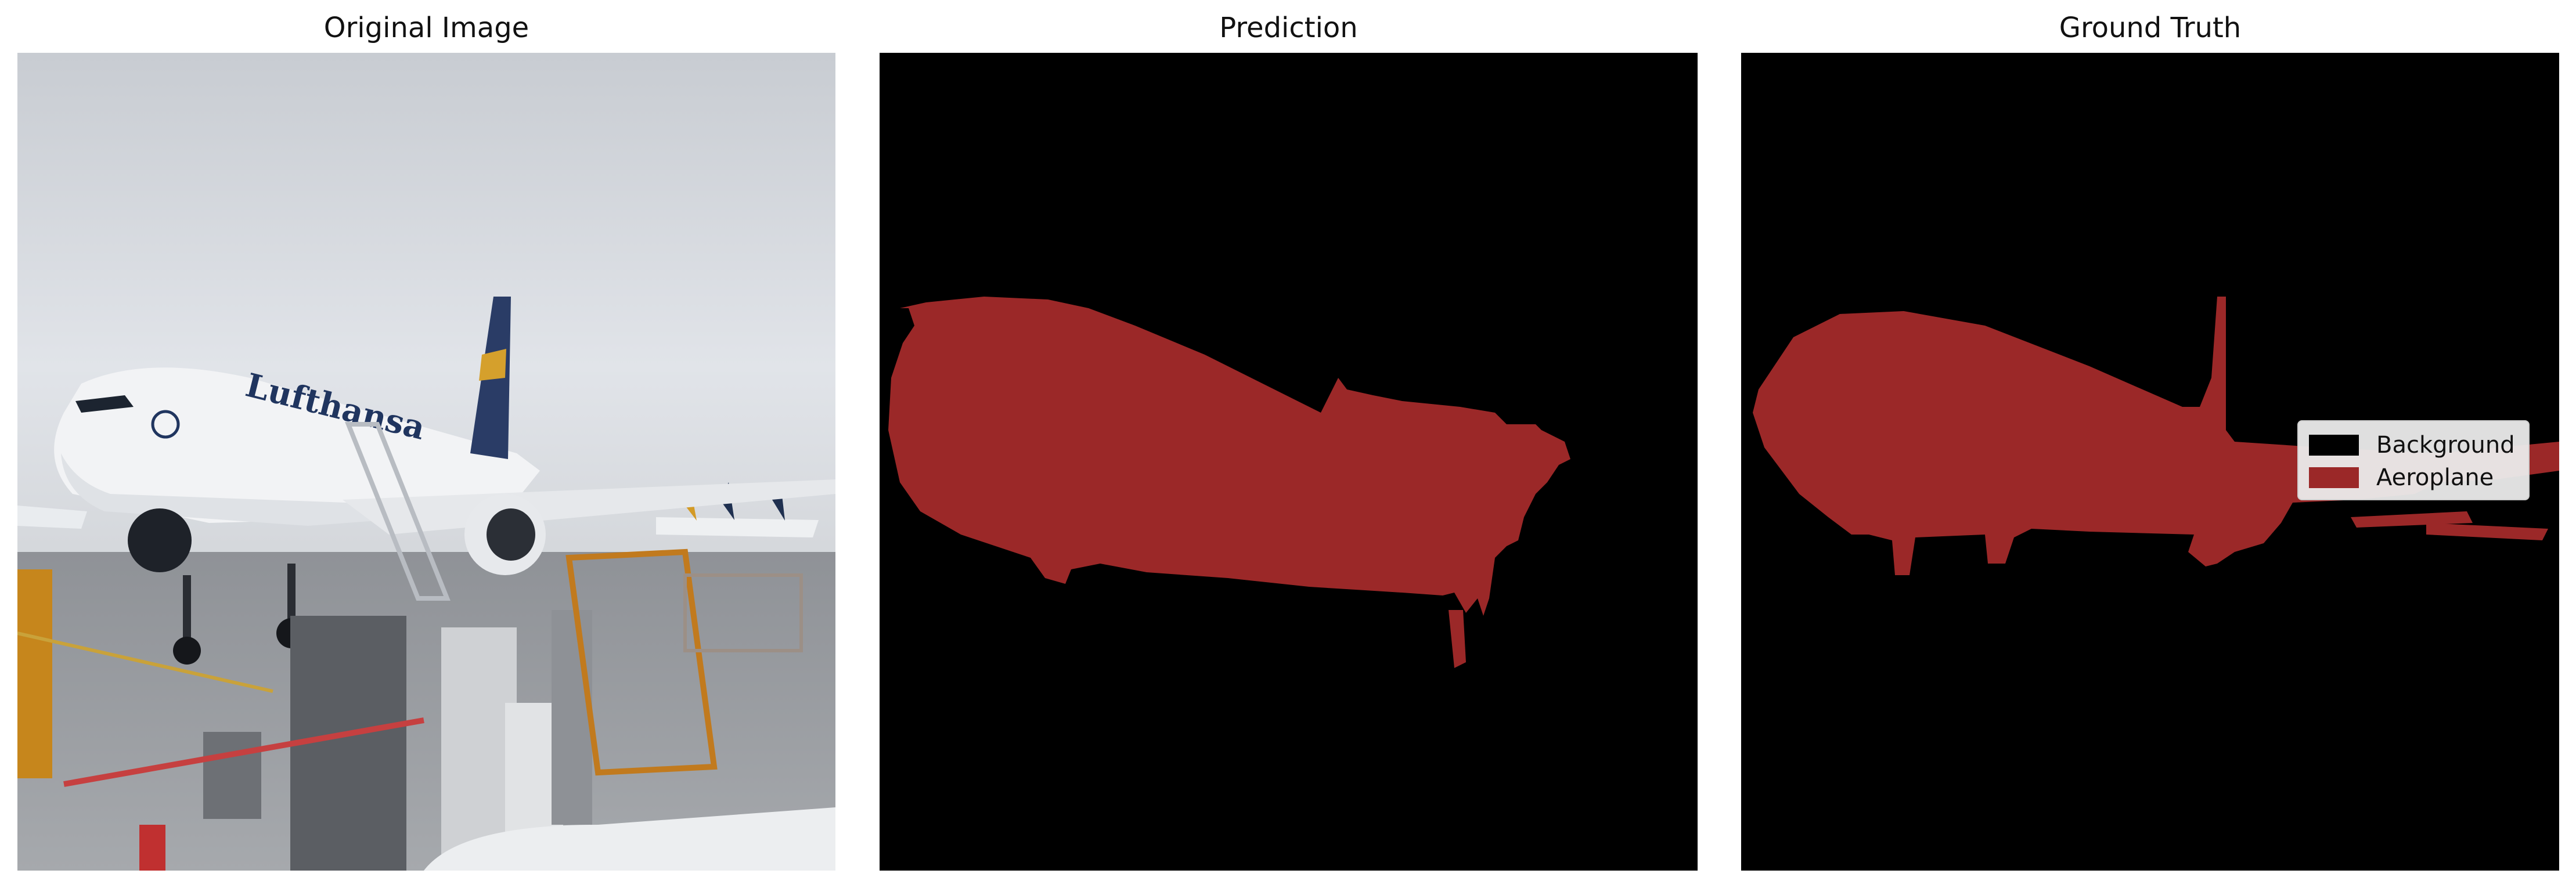 The height and width of the screenshot is (888, 2576). What do you see at coordinates (2445, 446) in the screenshot?
I see `legend-label-background: Background` at bounding box center [2445, 446].